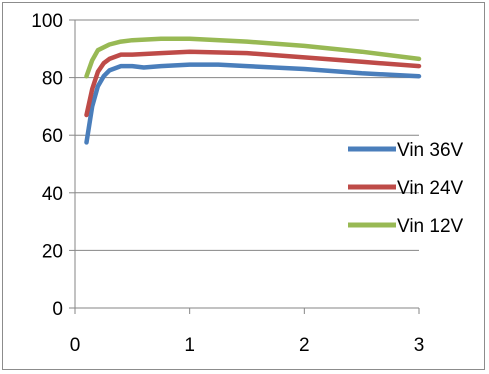  I want to click on y-tick-label: 100, so click(47, 21).